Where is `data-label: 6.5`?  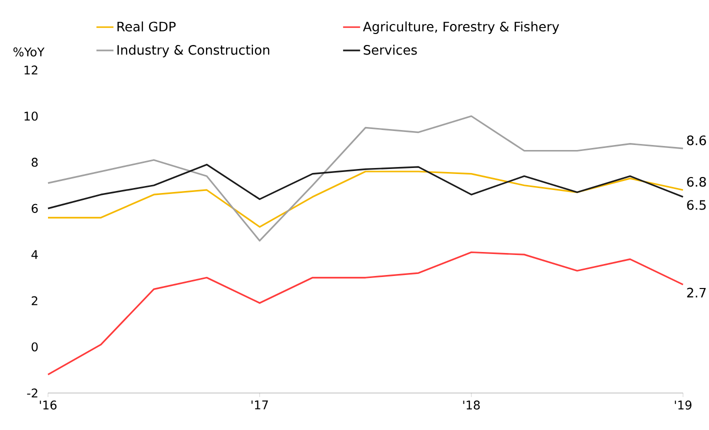 data-label: 6.5 is located at coordinates (696, 205).